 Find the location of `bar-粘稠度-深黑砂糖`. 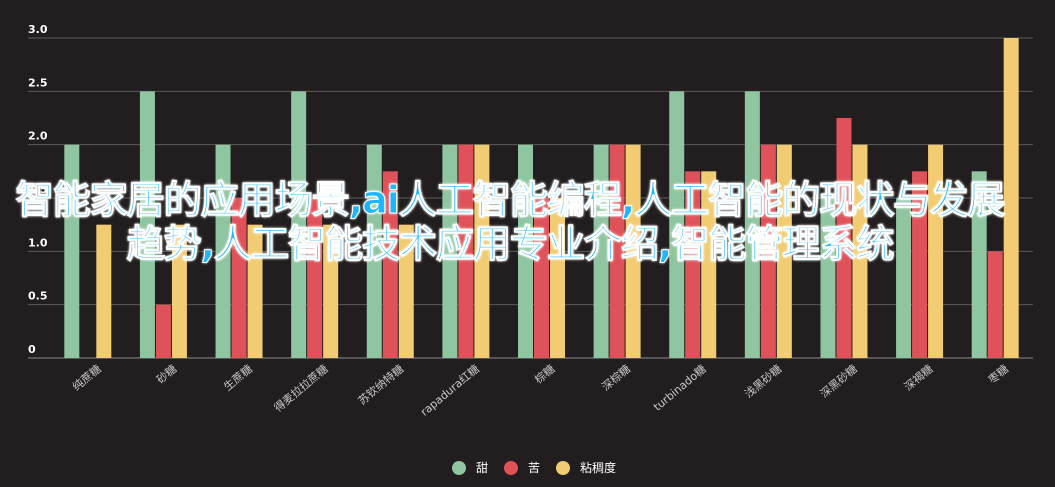

bar-粘稠度-深黑砂糖 is located at coordinates (860, 251).